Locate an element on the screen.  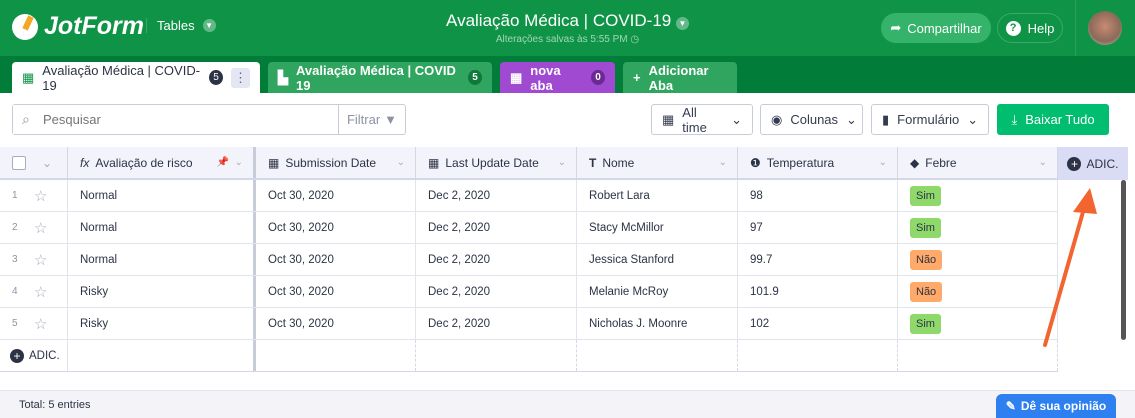
empty-cell is located at coordinates (336, 355).